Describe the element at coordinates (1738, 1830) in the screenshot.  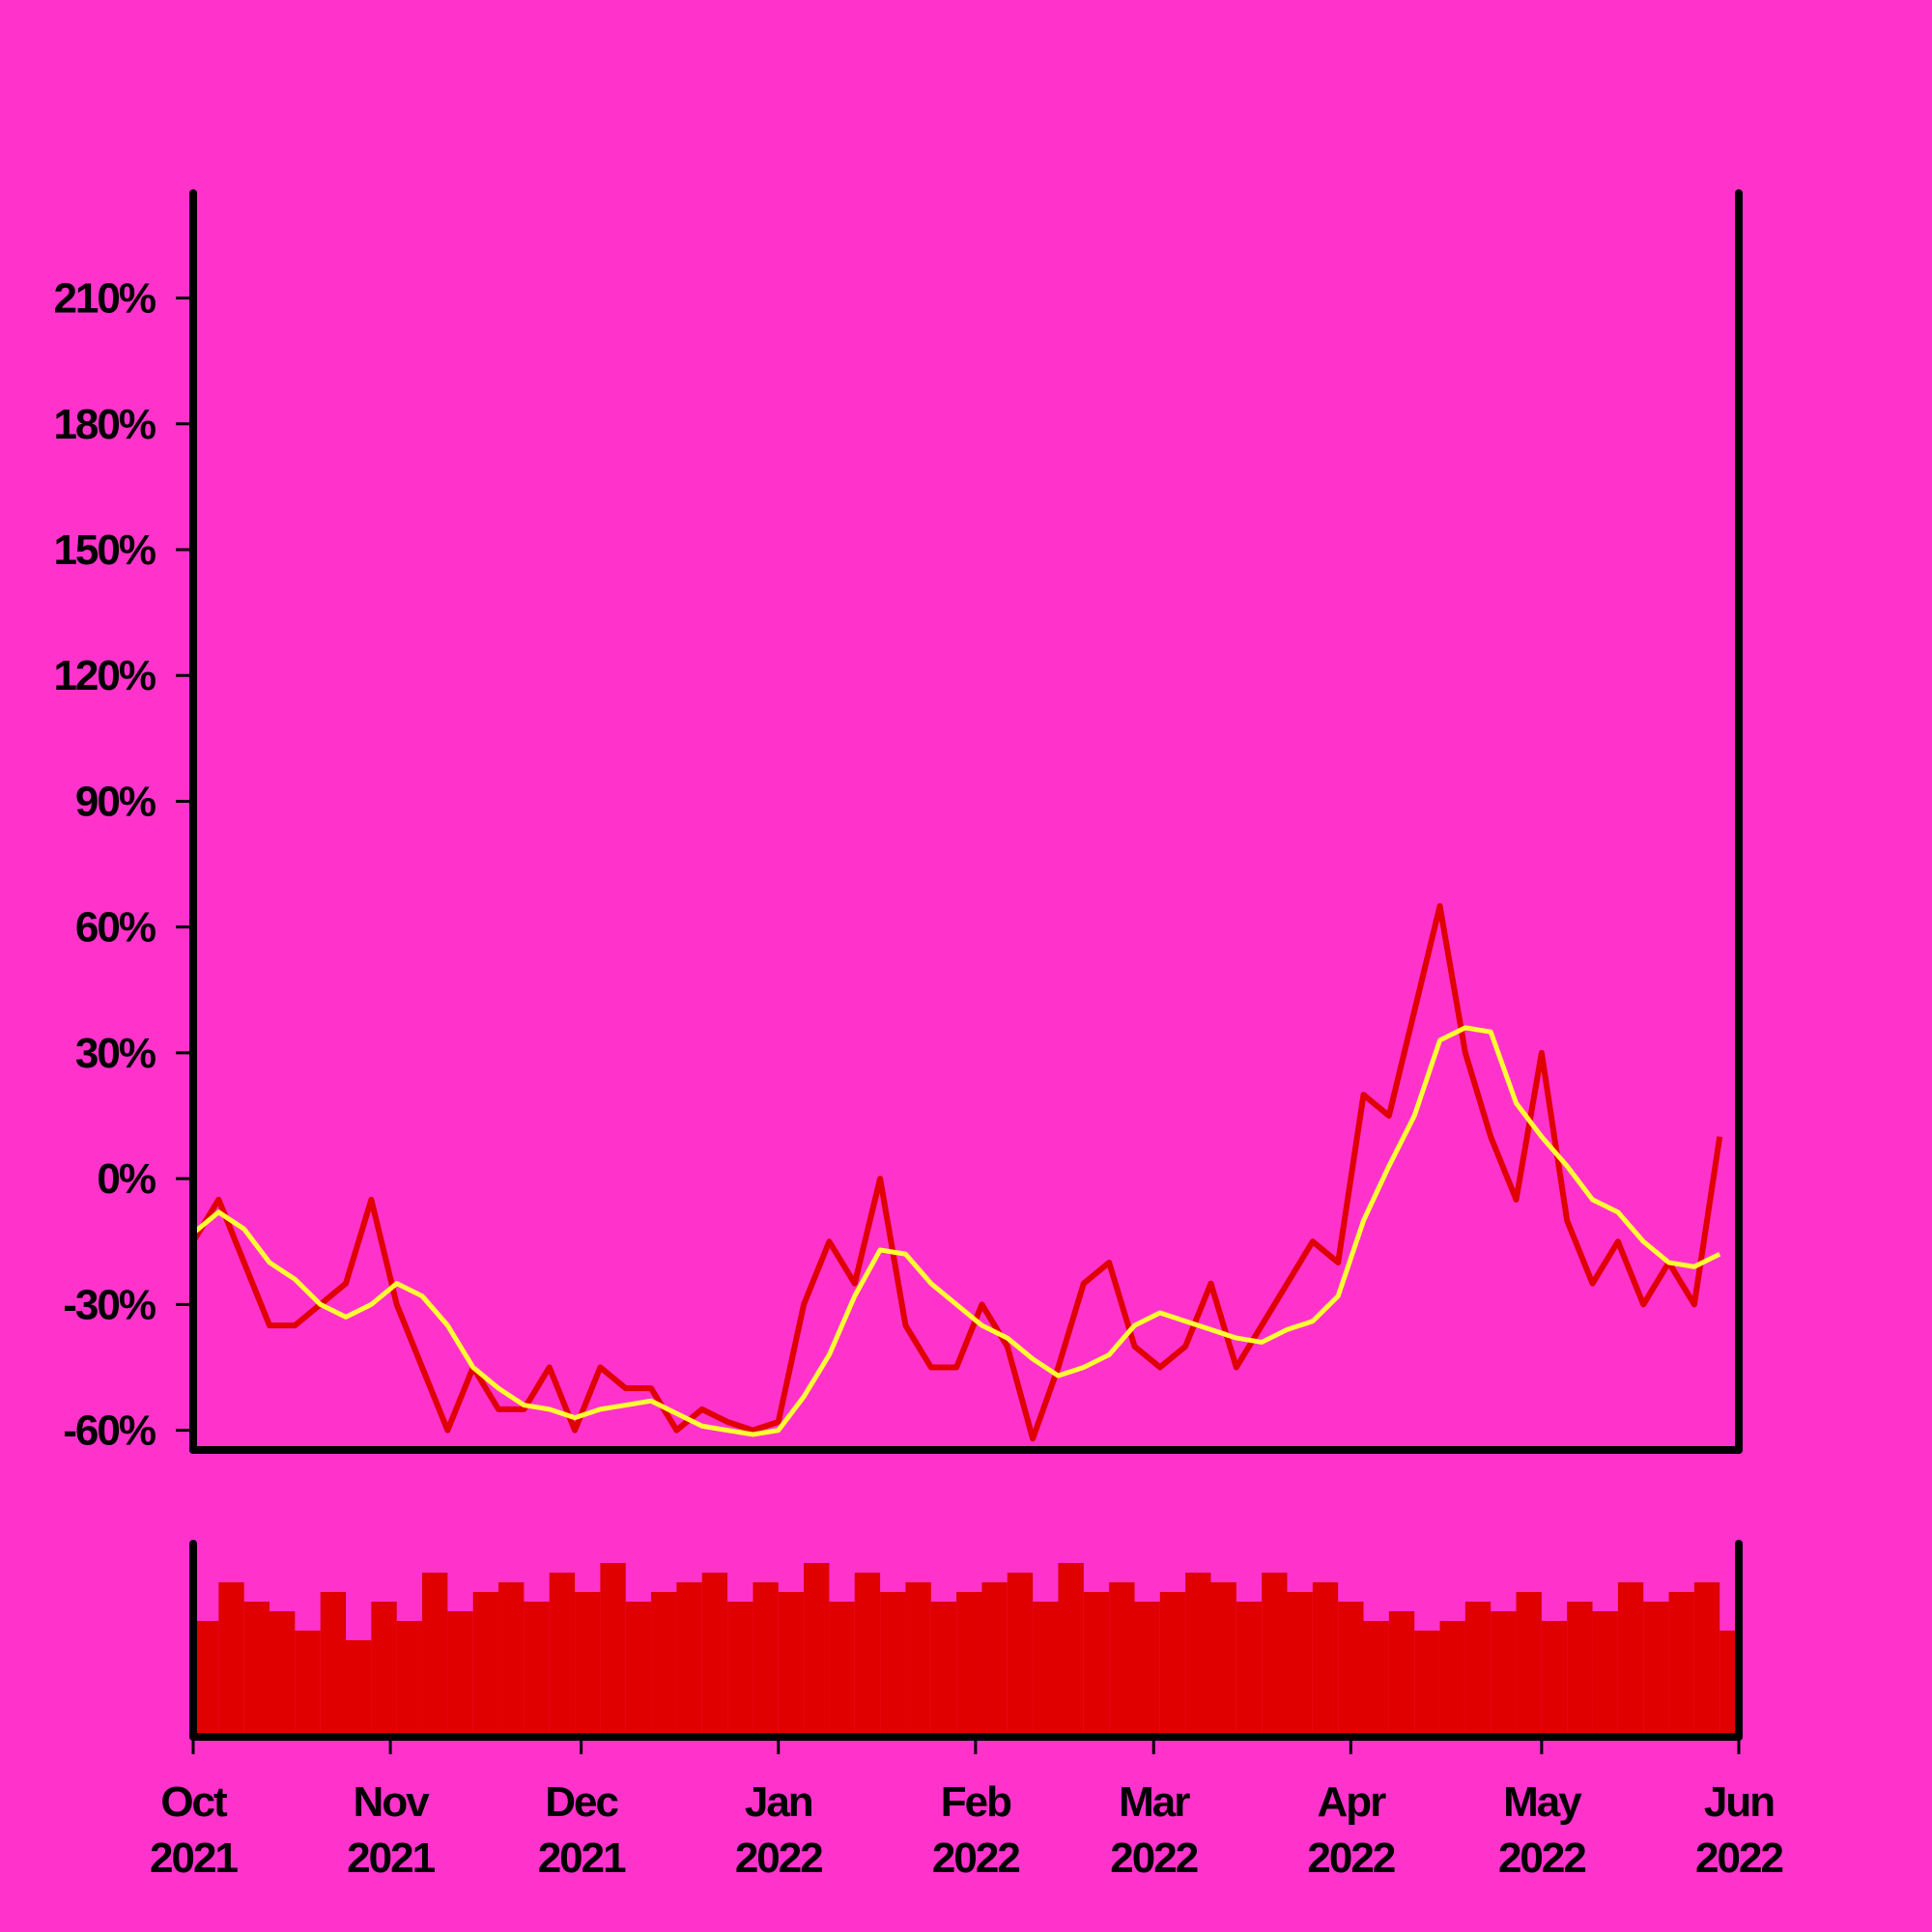
I see `x-tick-label: Jun 2022` at that location.